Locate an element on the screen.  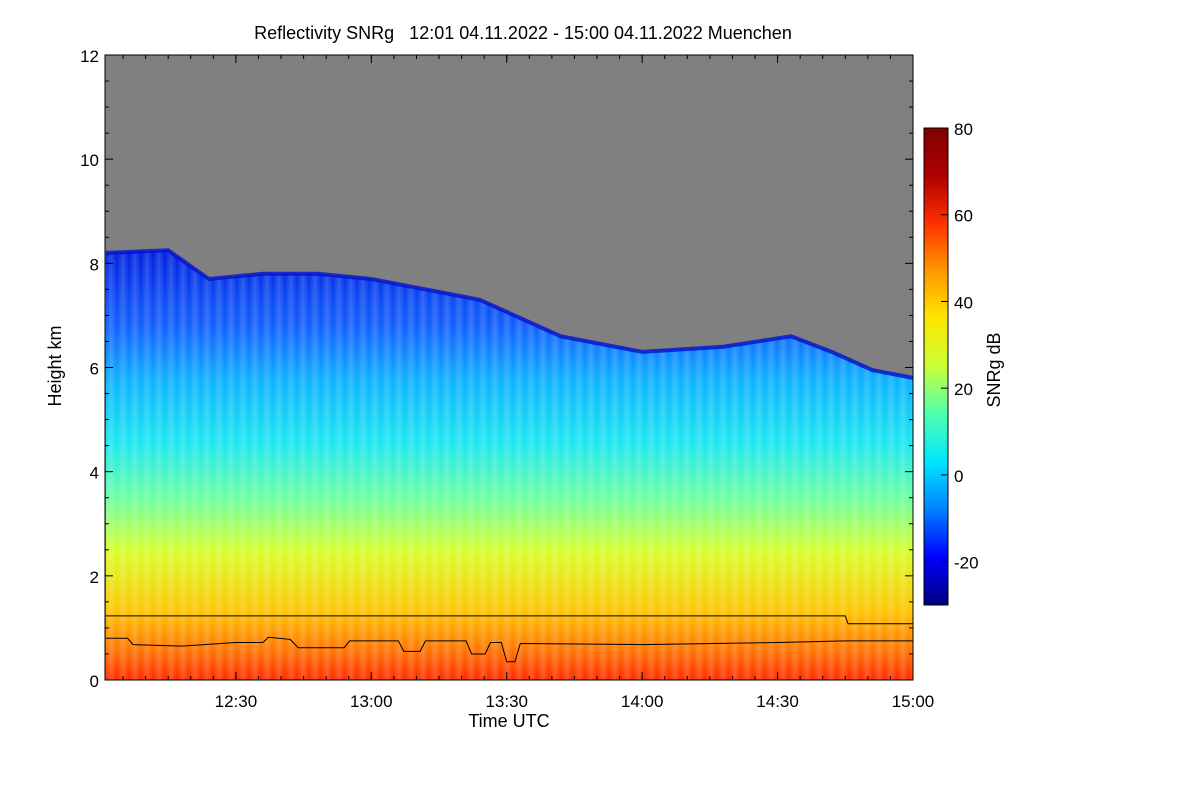
x-tick-label: 14:30 is located at coordinates (777, 701).